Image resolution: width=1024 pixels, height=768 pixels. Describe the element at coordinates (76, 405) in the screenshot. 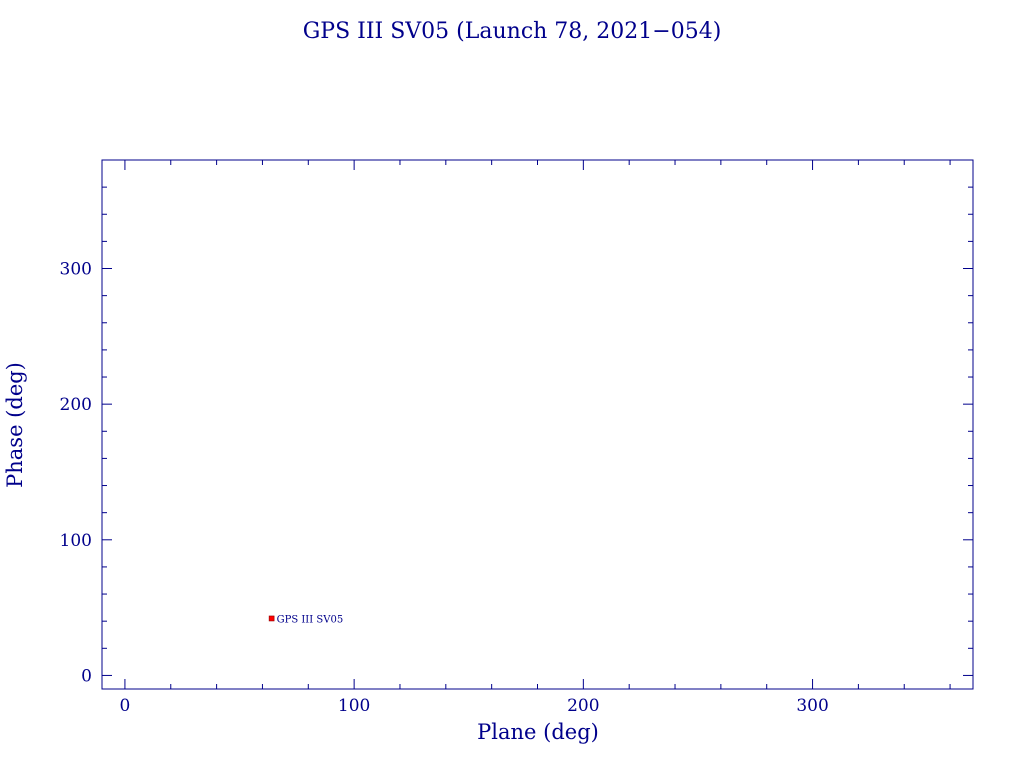

I see `y-tick-label: 200` at that location.